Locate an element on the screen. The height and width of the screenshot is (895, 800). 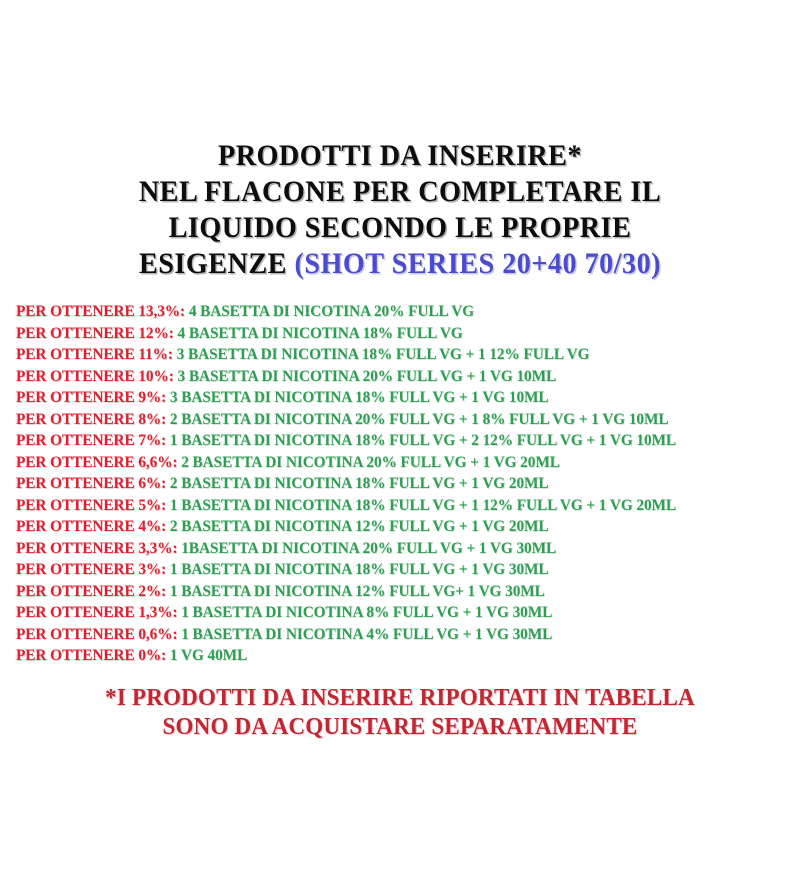
recipe-target-label: PER OTTENERE 0,6%: is located at coordinates (97, 634).